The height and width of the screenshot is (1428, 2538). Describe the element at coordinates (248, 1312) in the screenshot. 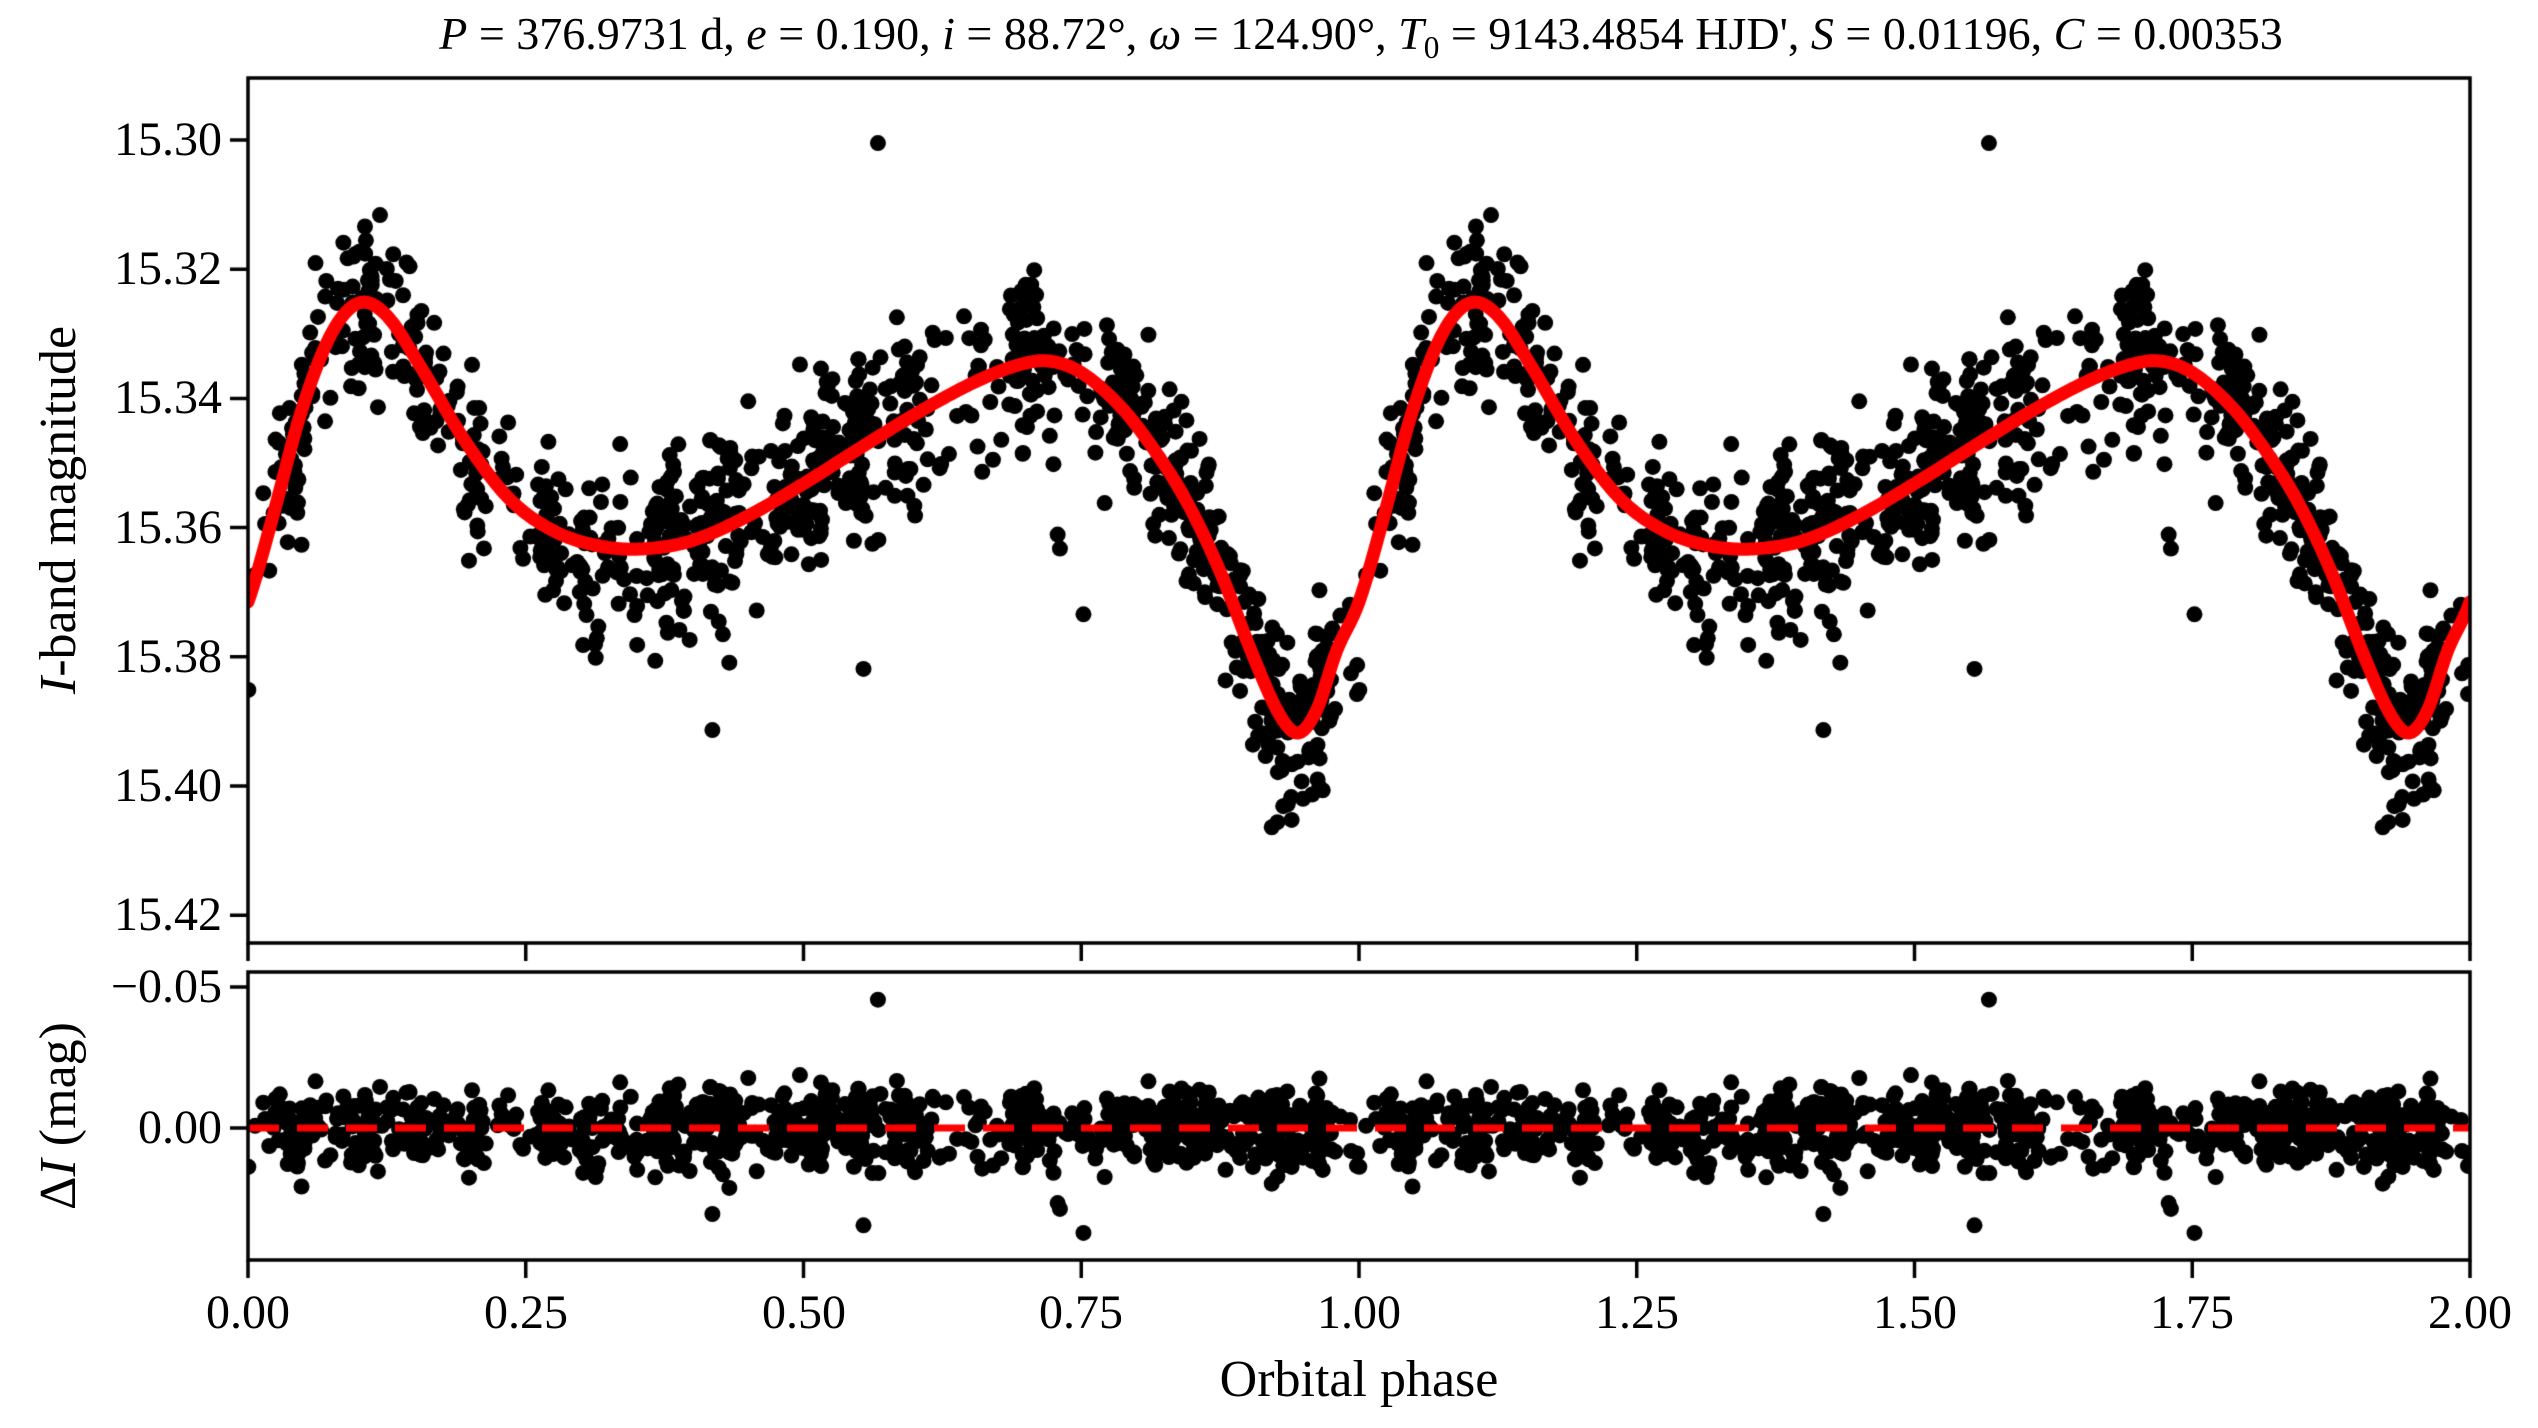

I see `x-tick-label: 0.00` at that location.